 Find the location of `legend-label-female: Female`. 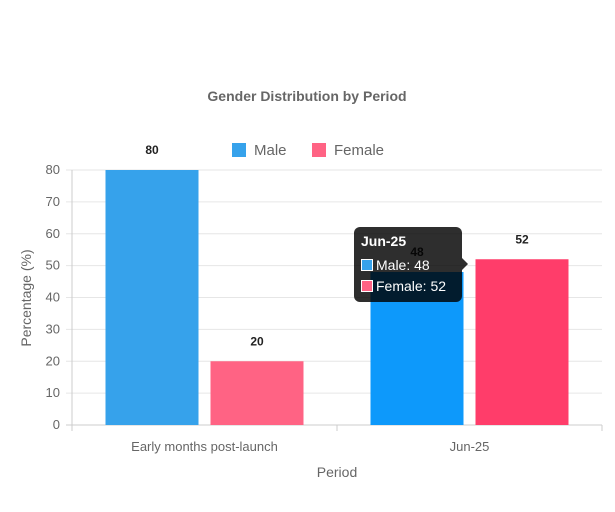

legend-label-female: Female is located at coordinates (359, 150).